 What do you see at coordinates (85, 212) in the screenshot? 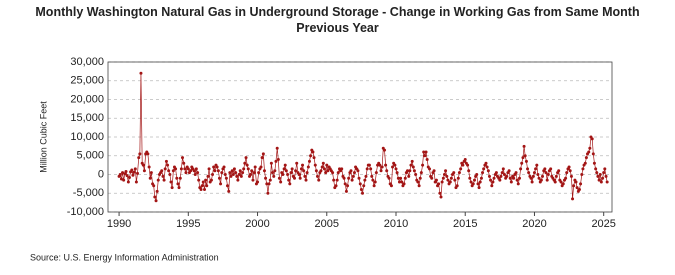
I see `y-tick-label: -10,000` at bounding box center [85, 212].